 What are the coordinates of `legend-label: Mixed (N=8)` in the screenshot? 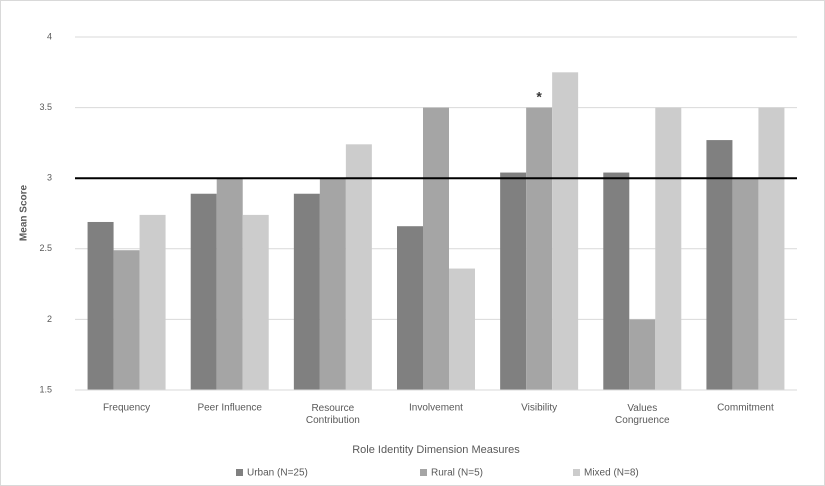 It's located at (611, 473).